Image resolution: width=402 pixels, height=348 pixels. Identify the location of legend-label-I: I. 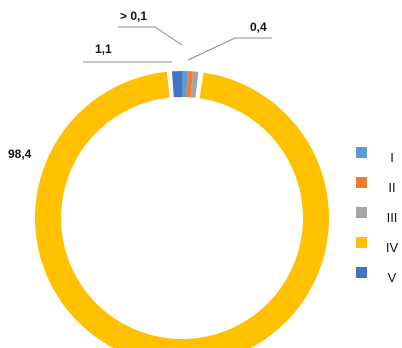
(392, 157).